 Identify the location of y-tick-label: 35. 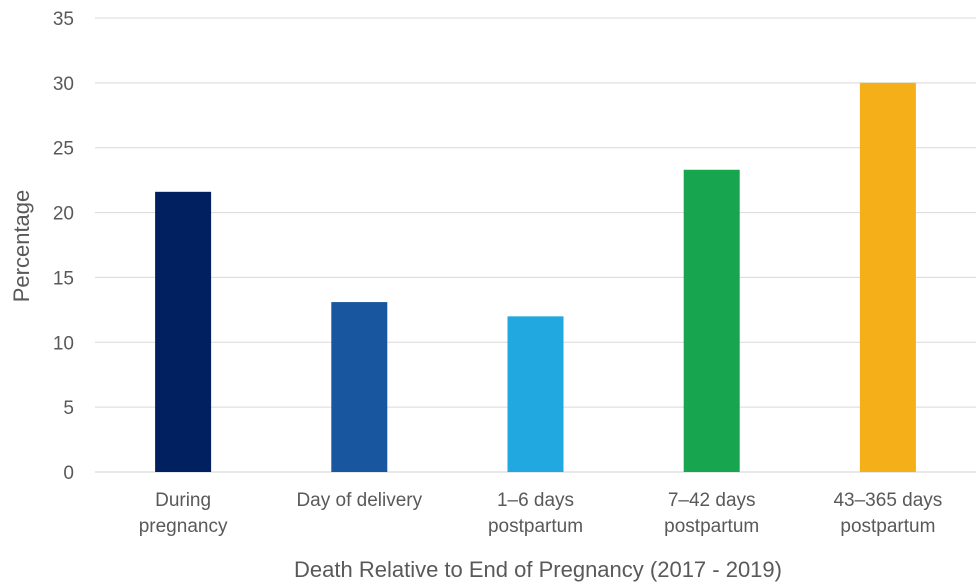
(63, 19).